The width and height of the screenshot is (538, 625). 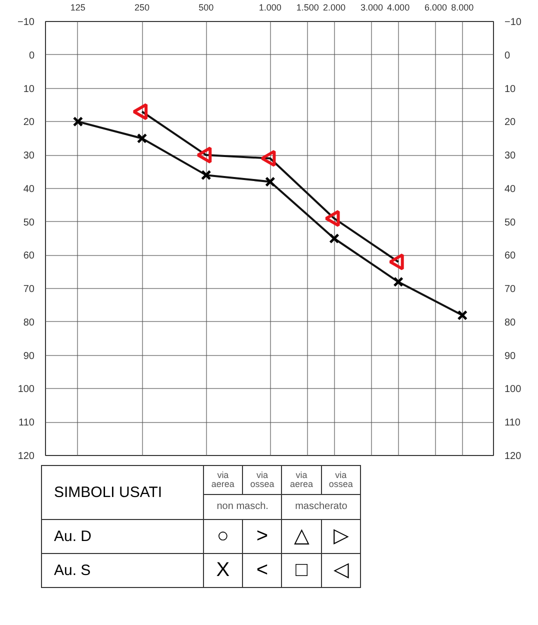 I want to click on y-tick-label: 50, so click(x=29, y=222).